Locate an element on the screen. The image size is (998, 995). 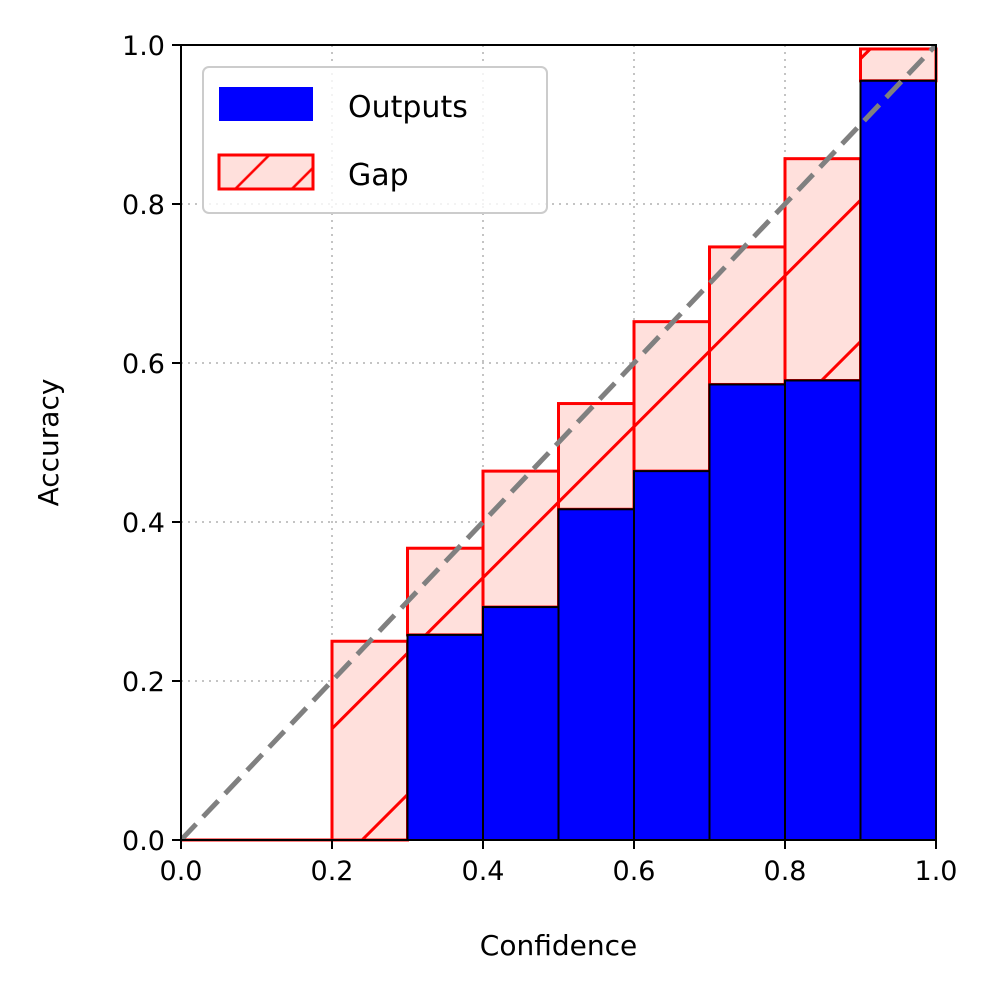
x-tick-label-3: 0.6 is located at coordinates (634, 871).